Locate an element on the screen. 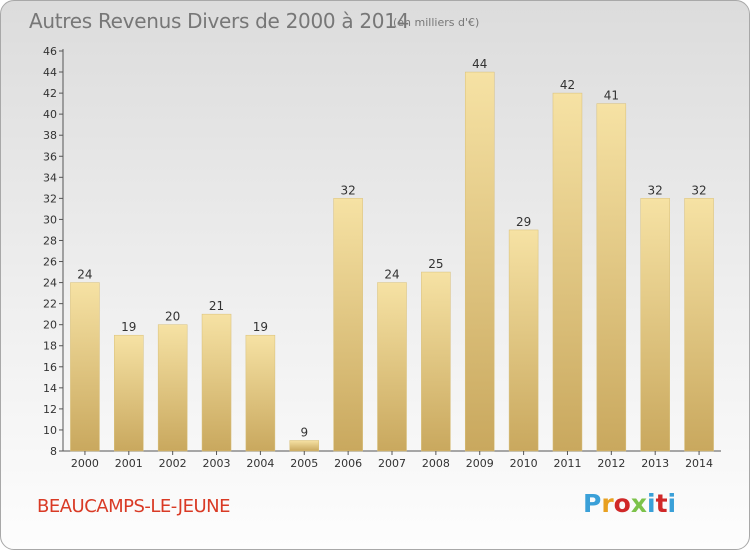 The height and width of the screenshot is (550, 750). y-tick-label: 44 is located at coordinates (50, 72).